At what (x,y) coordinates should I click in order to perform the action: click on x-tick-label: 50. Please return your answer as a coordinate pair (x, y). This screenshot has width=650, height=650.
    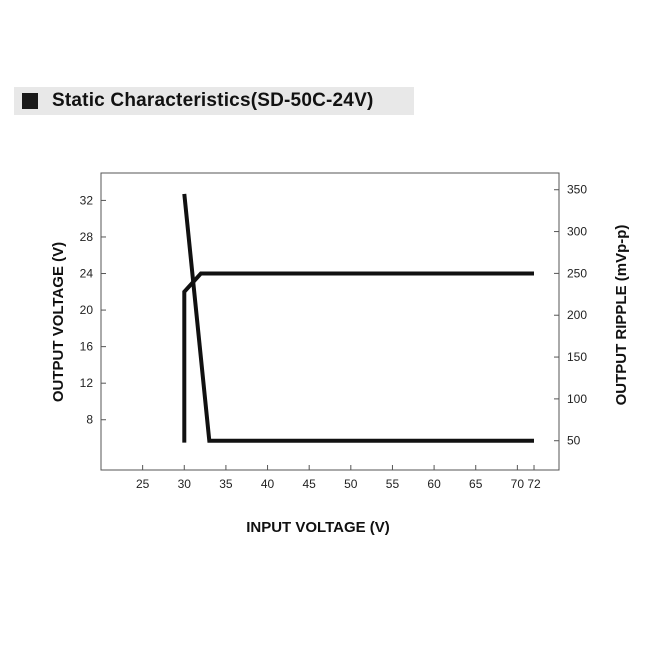
    Looking at the image, I should click on (351, 484).